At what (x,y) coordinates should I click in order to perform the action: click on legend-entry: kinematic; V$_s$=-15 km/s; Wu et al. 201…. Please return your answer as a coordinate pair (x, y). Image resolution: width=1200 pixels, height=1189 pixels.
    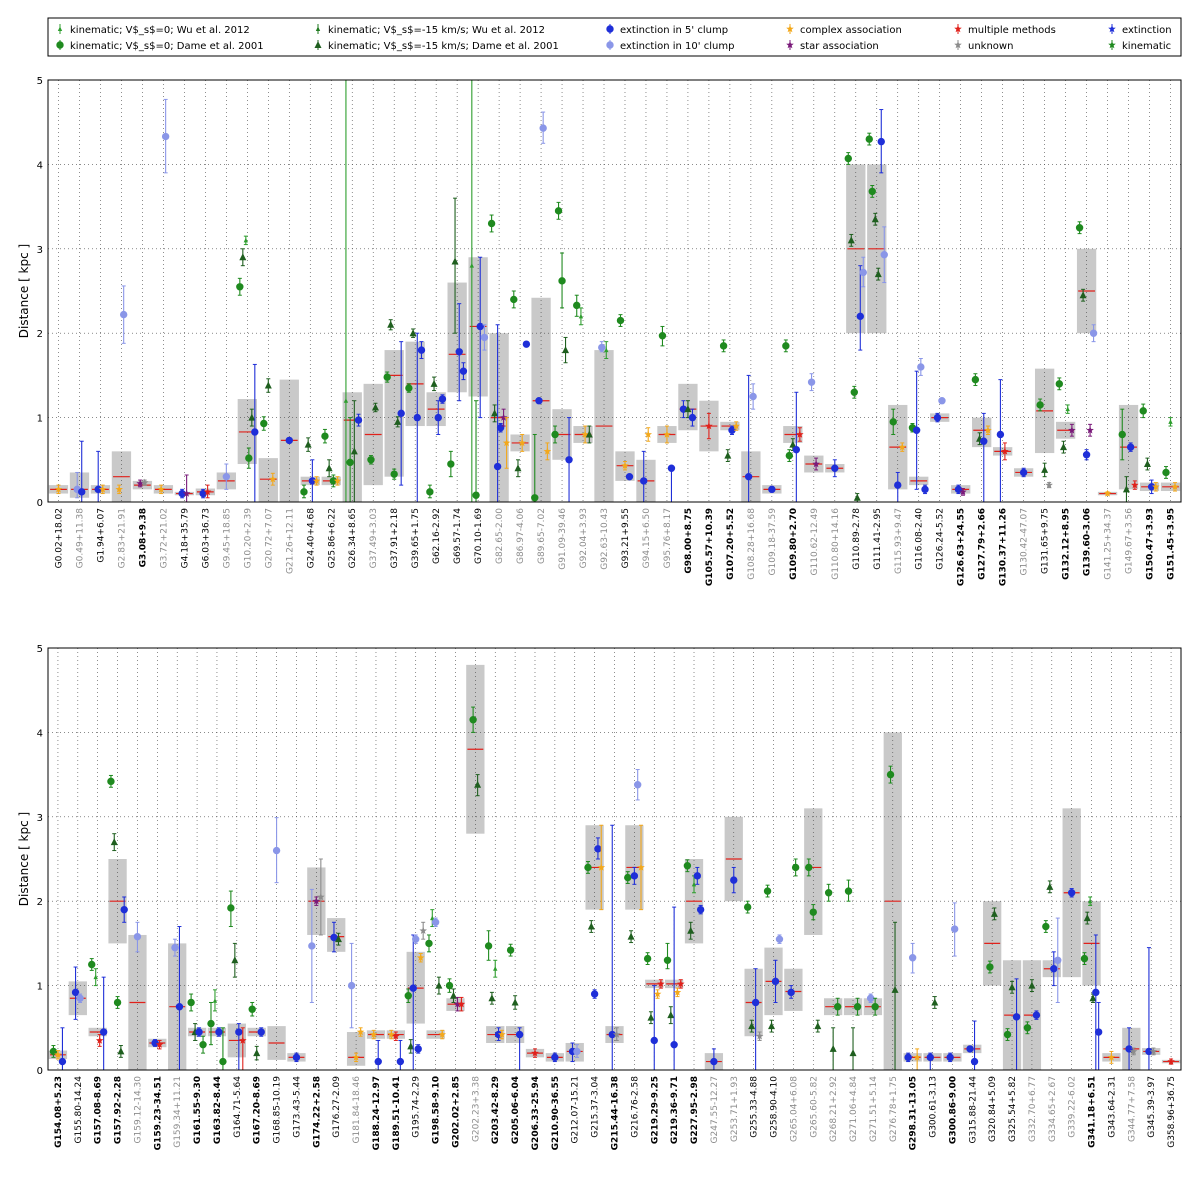
    Looking at the image, I should click on (430, 30).